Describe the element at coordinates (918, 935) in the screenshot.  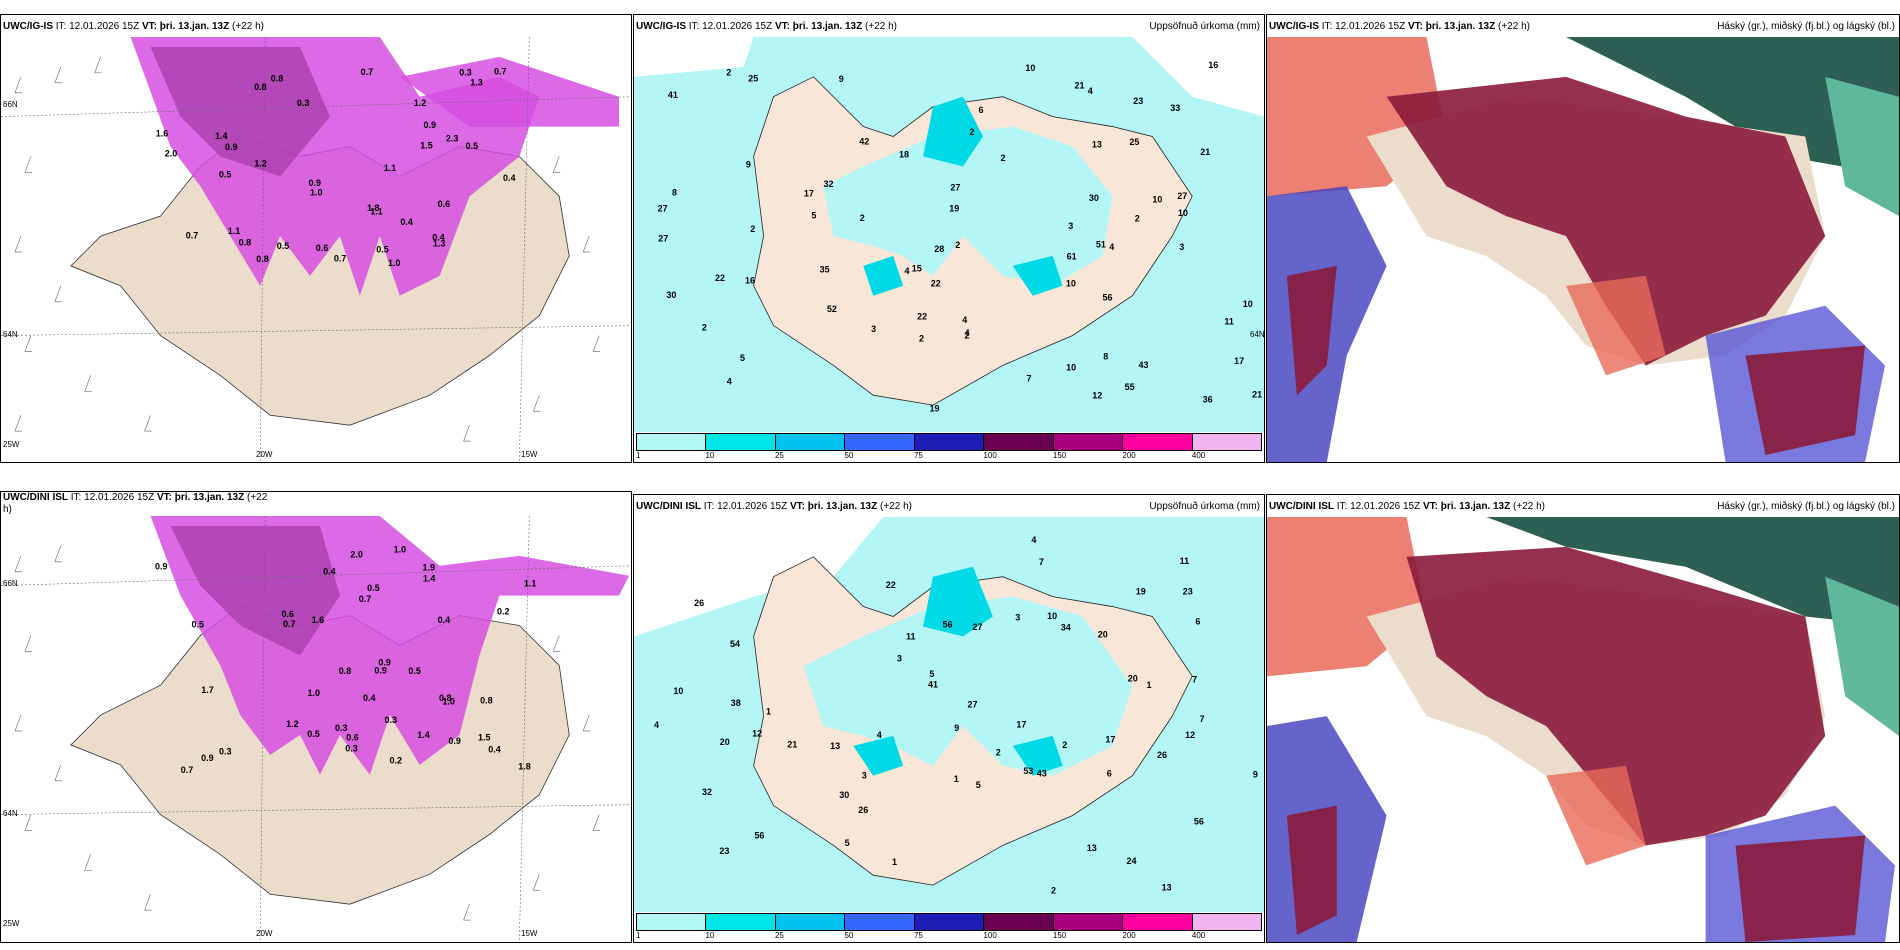
I see `colorbar-label: 75` at that location.